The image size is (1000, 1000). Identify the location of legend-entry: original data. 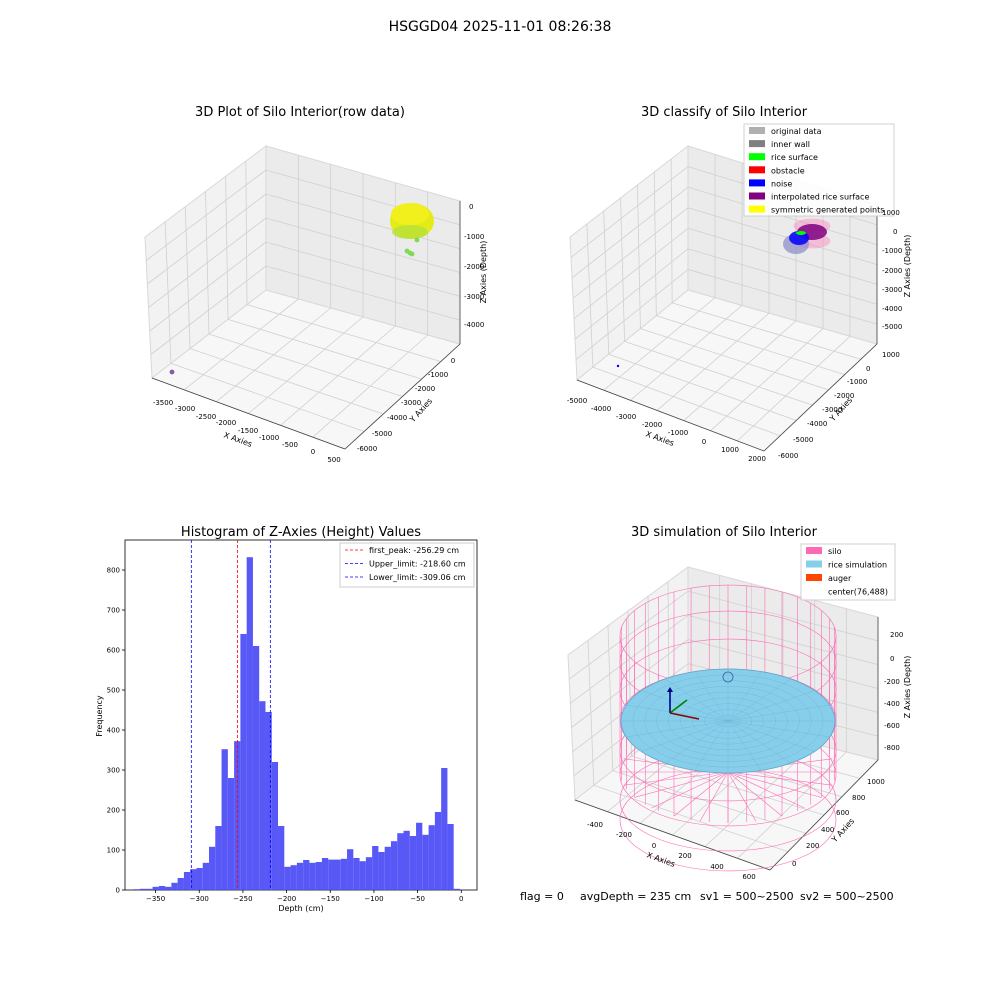
(796, 131).